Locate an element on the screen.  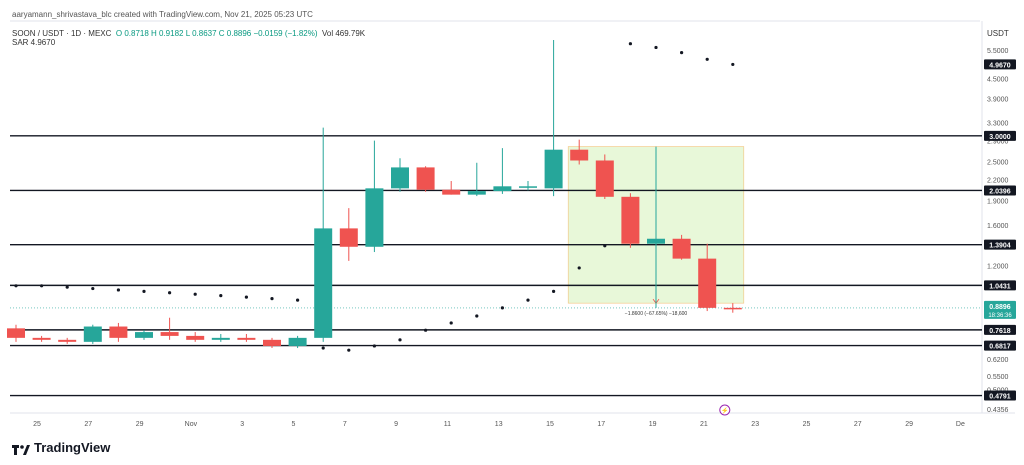
x-tick-label: 9 is located at coordinates (396, 424).